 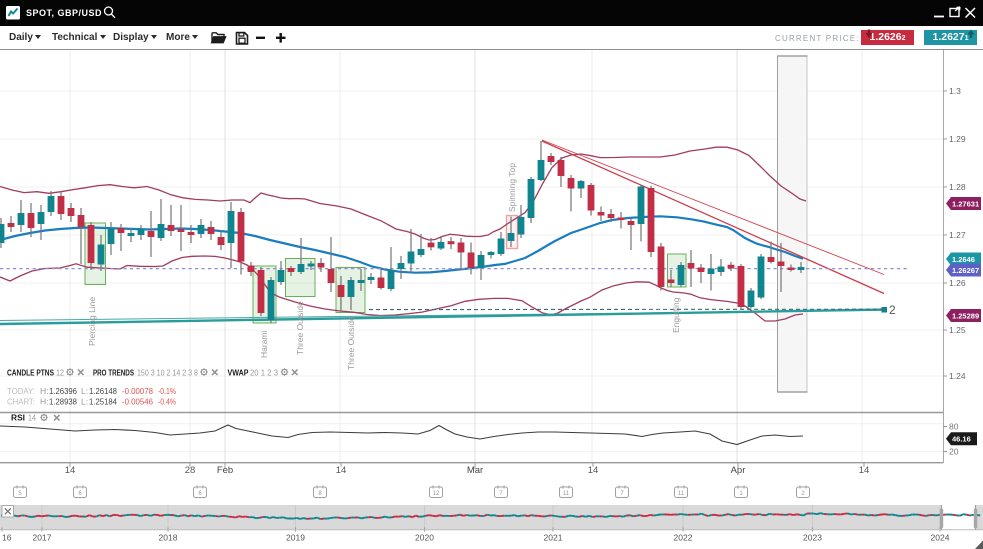 What do you see at coordinates (190, 470) in the screenshot?
I see `svg-text: 28` at bounding box center [190, 470].